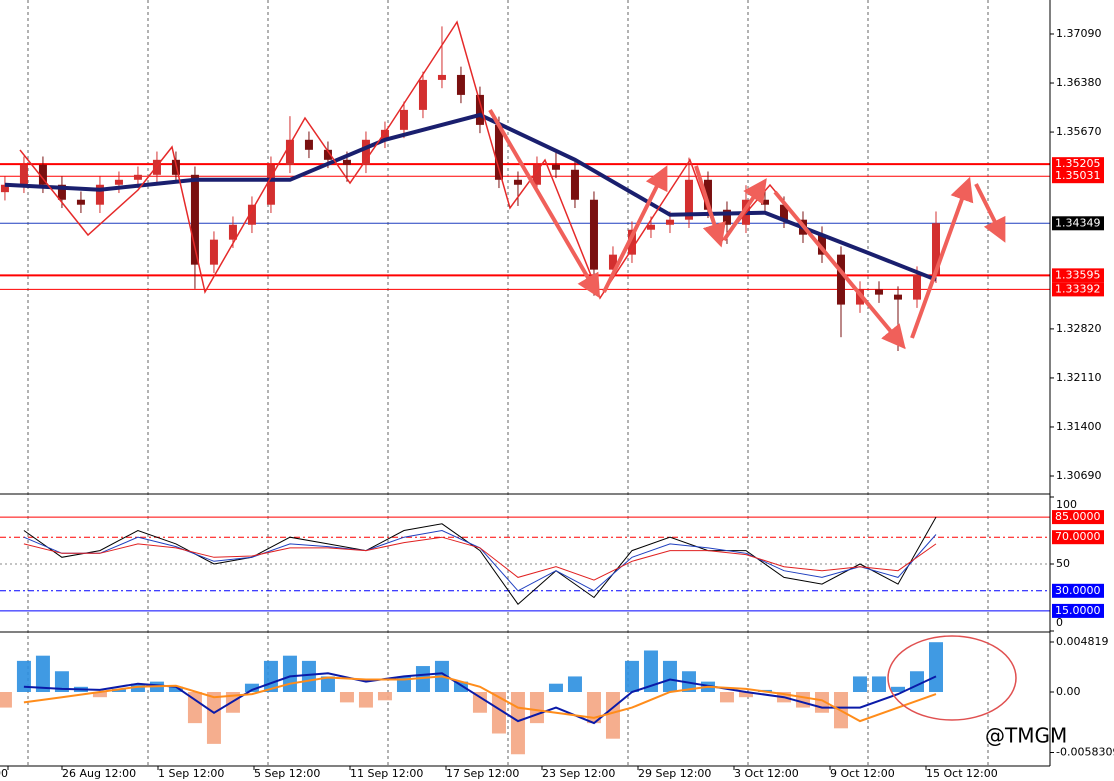  What do you see at coordinates (747, 229) in the screenshot?
I see `trend-arrows` at bounding box center [747, 229].